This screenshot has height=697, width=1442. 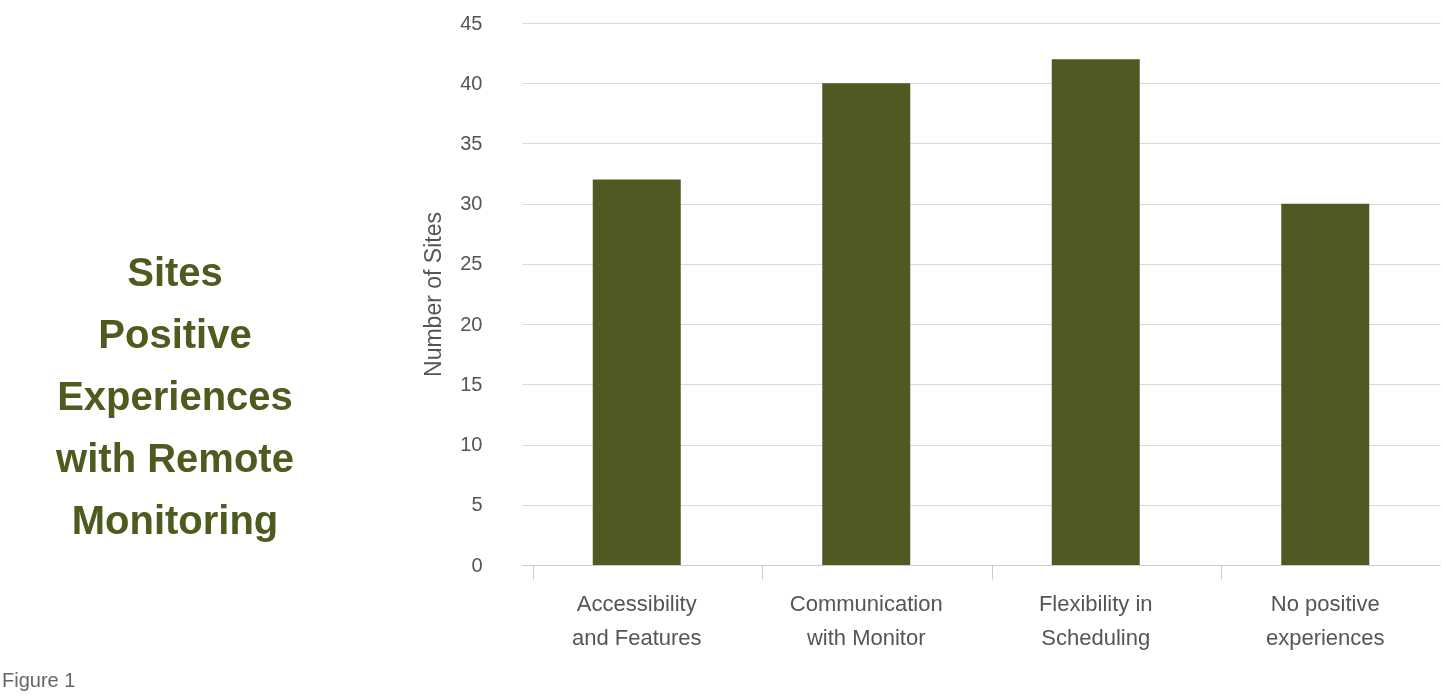 I want to click on x-tick-label: Communication with Monitor, so click(x=866, y=620).